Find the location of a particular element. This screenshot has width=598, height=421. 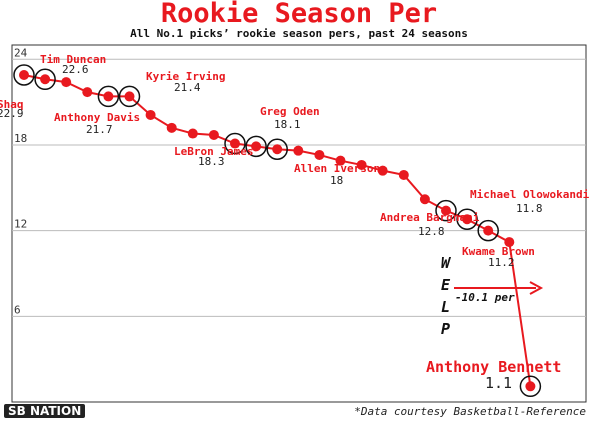

annotation-value: 21.4 is located at coordinates (187, 87).